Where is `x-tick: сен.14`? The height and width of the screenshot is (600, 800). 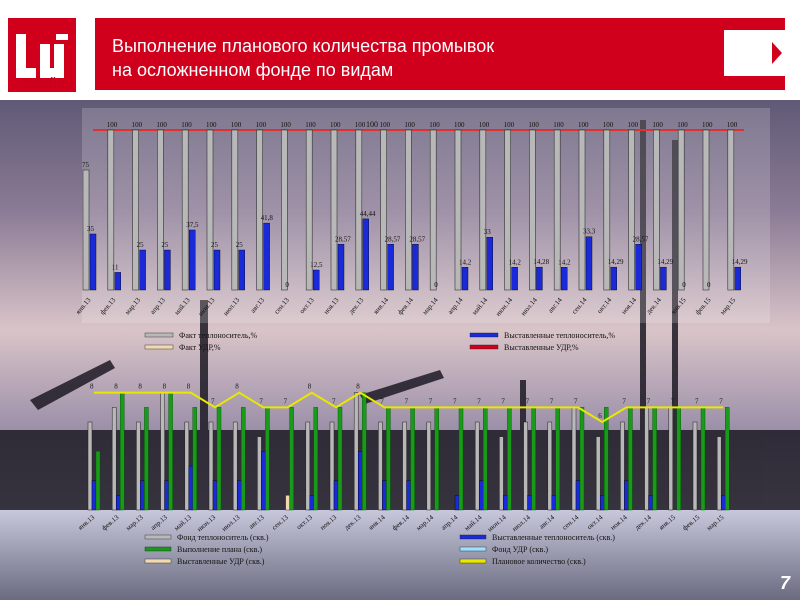 x-tick: сен.14 is located at coordinates (571, 522).